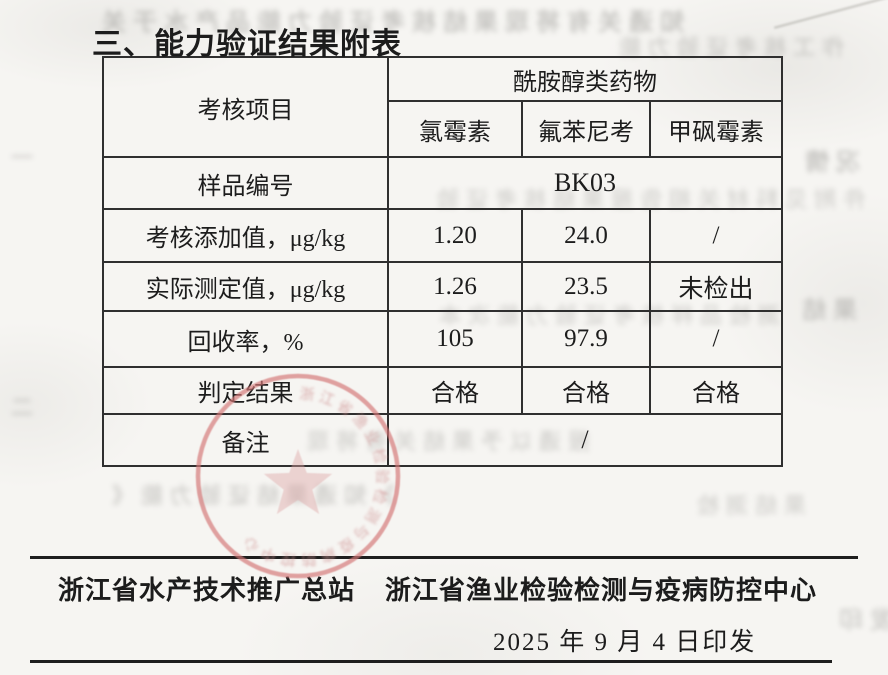 The height and width of the screenshot is (675, 888). What do you see at coordinates (245, 440) in the screenshot?
I see `row-label-remarks: 备注` at bounding box center [245, 440].